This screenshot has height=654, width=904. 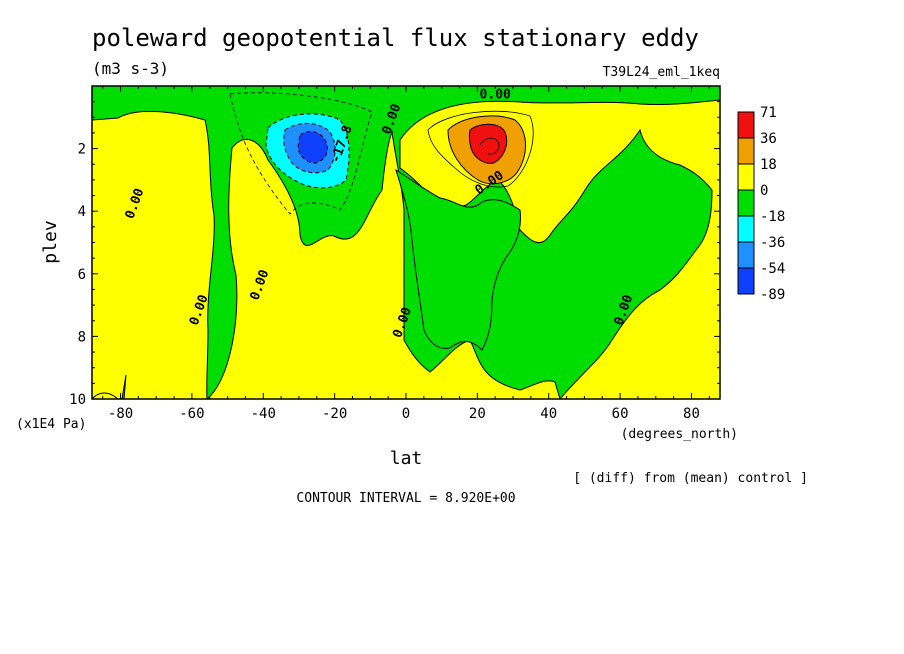 What do you see at coordinates (661, 72) in the screenshot?
I see `run-label: T39L24_eml_1keq` at bounding box center [661, 72].